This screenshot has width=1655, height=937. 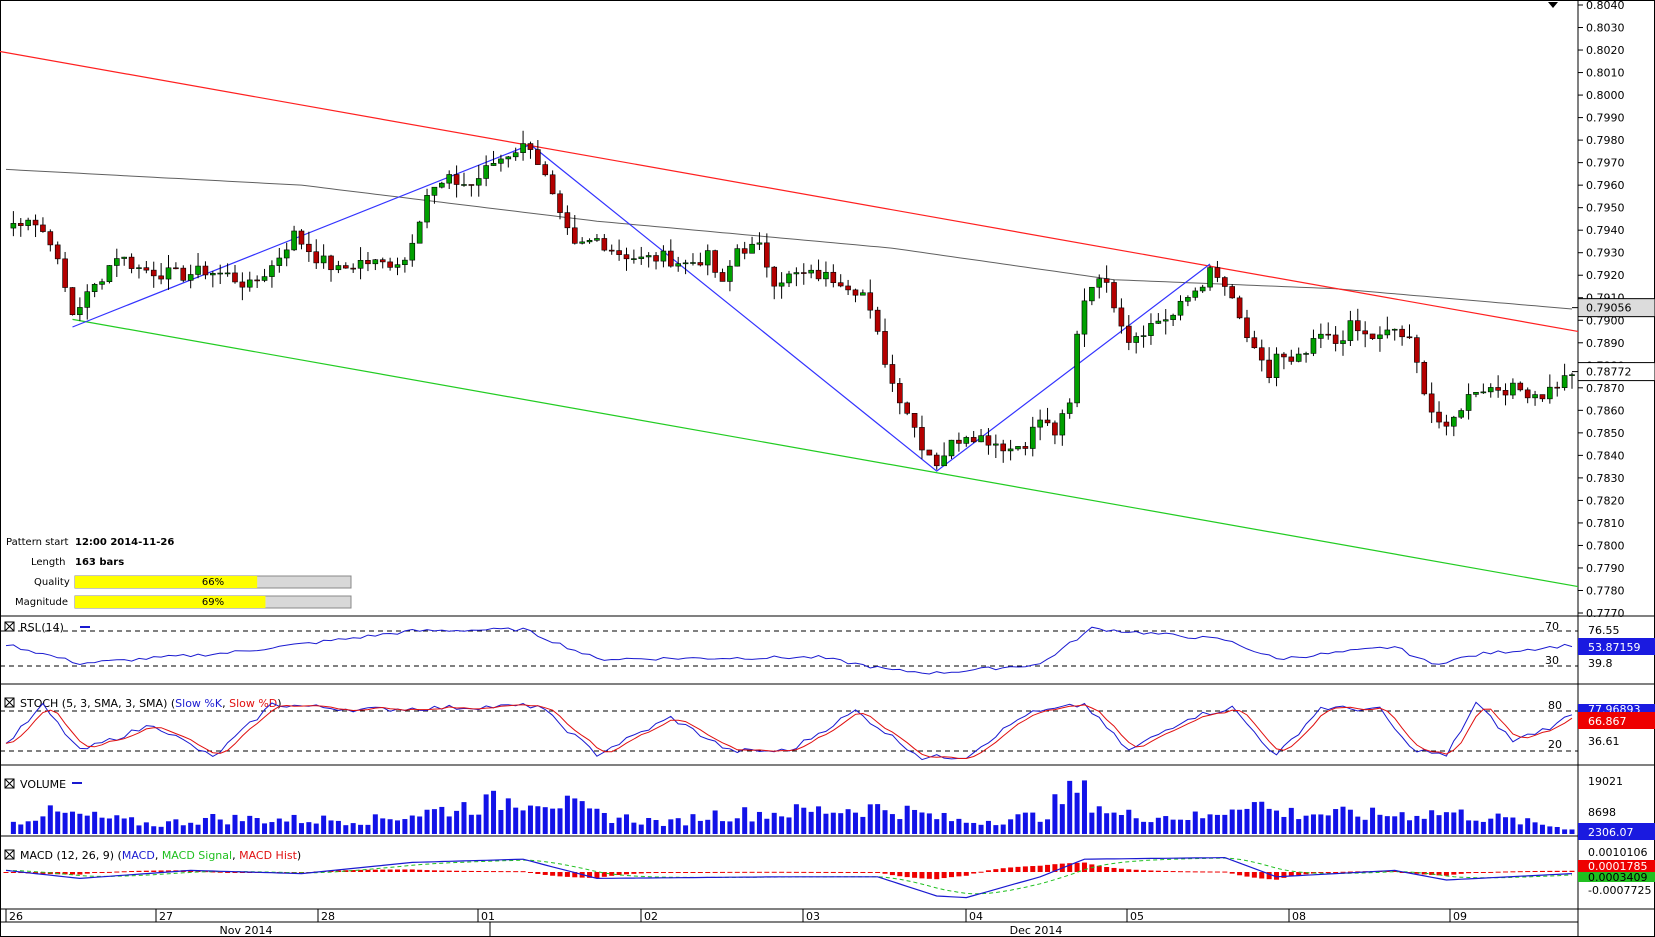 I want to click on rsi-line, so click(x=789, y=650).